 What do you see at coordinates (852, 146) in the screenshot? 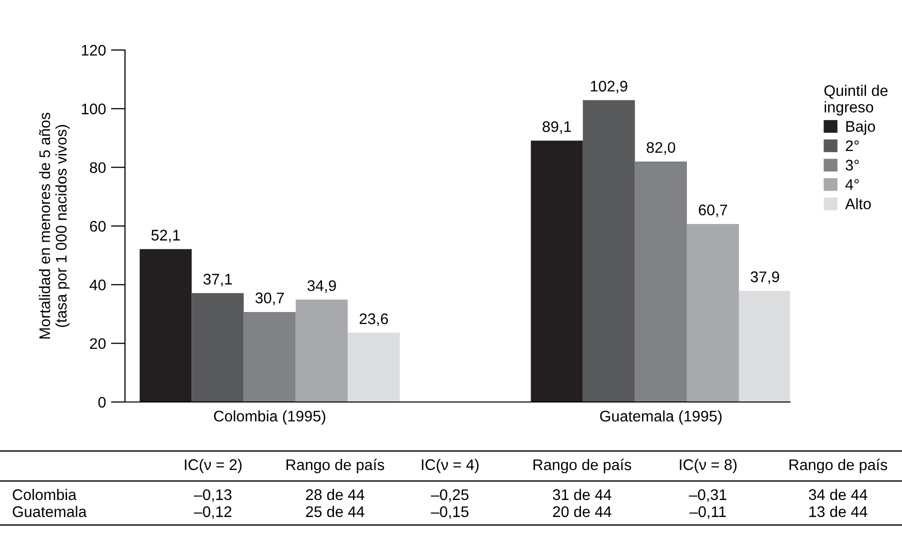
I see `legend-label: 2°` at bounding box center [852, 146].